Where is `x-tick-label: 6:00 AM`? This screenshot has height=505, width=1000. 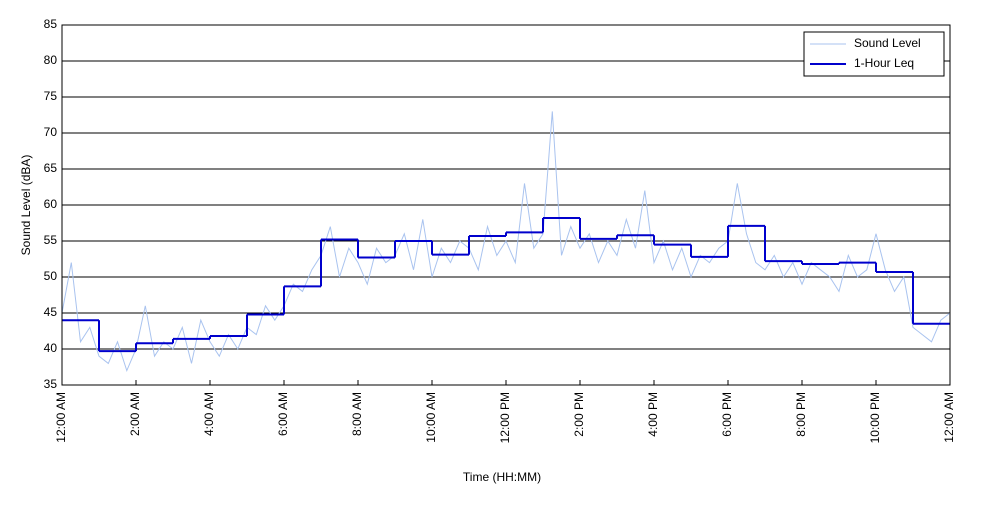
x-tick-label: 6:00 AM is located at coordinates (283, 414).